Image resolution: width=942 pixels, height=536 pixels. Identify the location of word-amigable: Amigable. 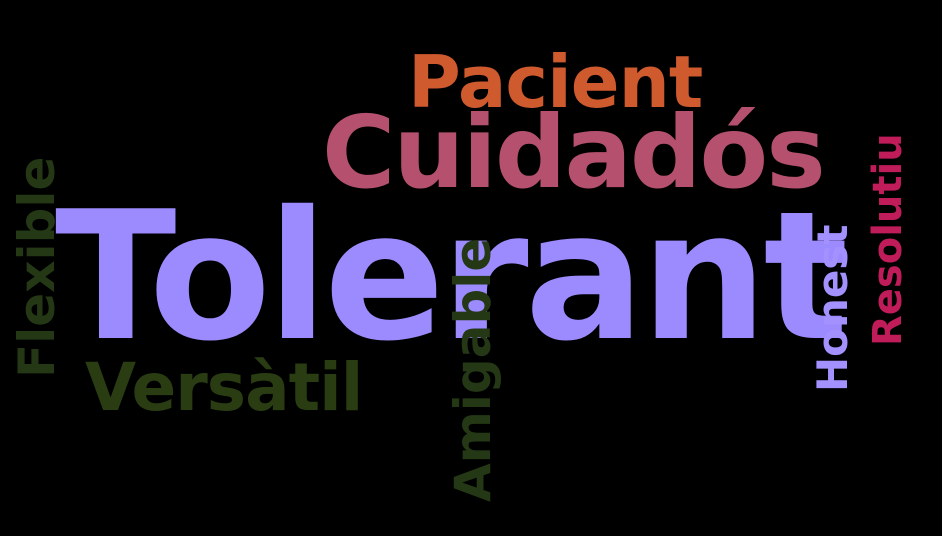
(473, 369).